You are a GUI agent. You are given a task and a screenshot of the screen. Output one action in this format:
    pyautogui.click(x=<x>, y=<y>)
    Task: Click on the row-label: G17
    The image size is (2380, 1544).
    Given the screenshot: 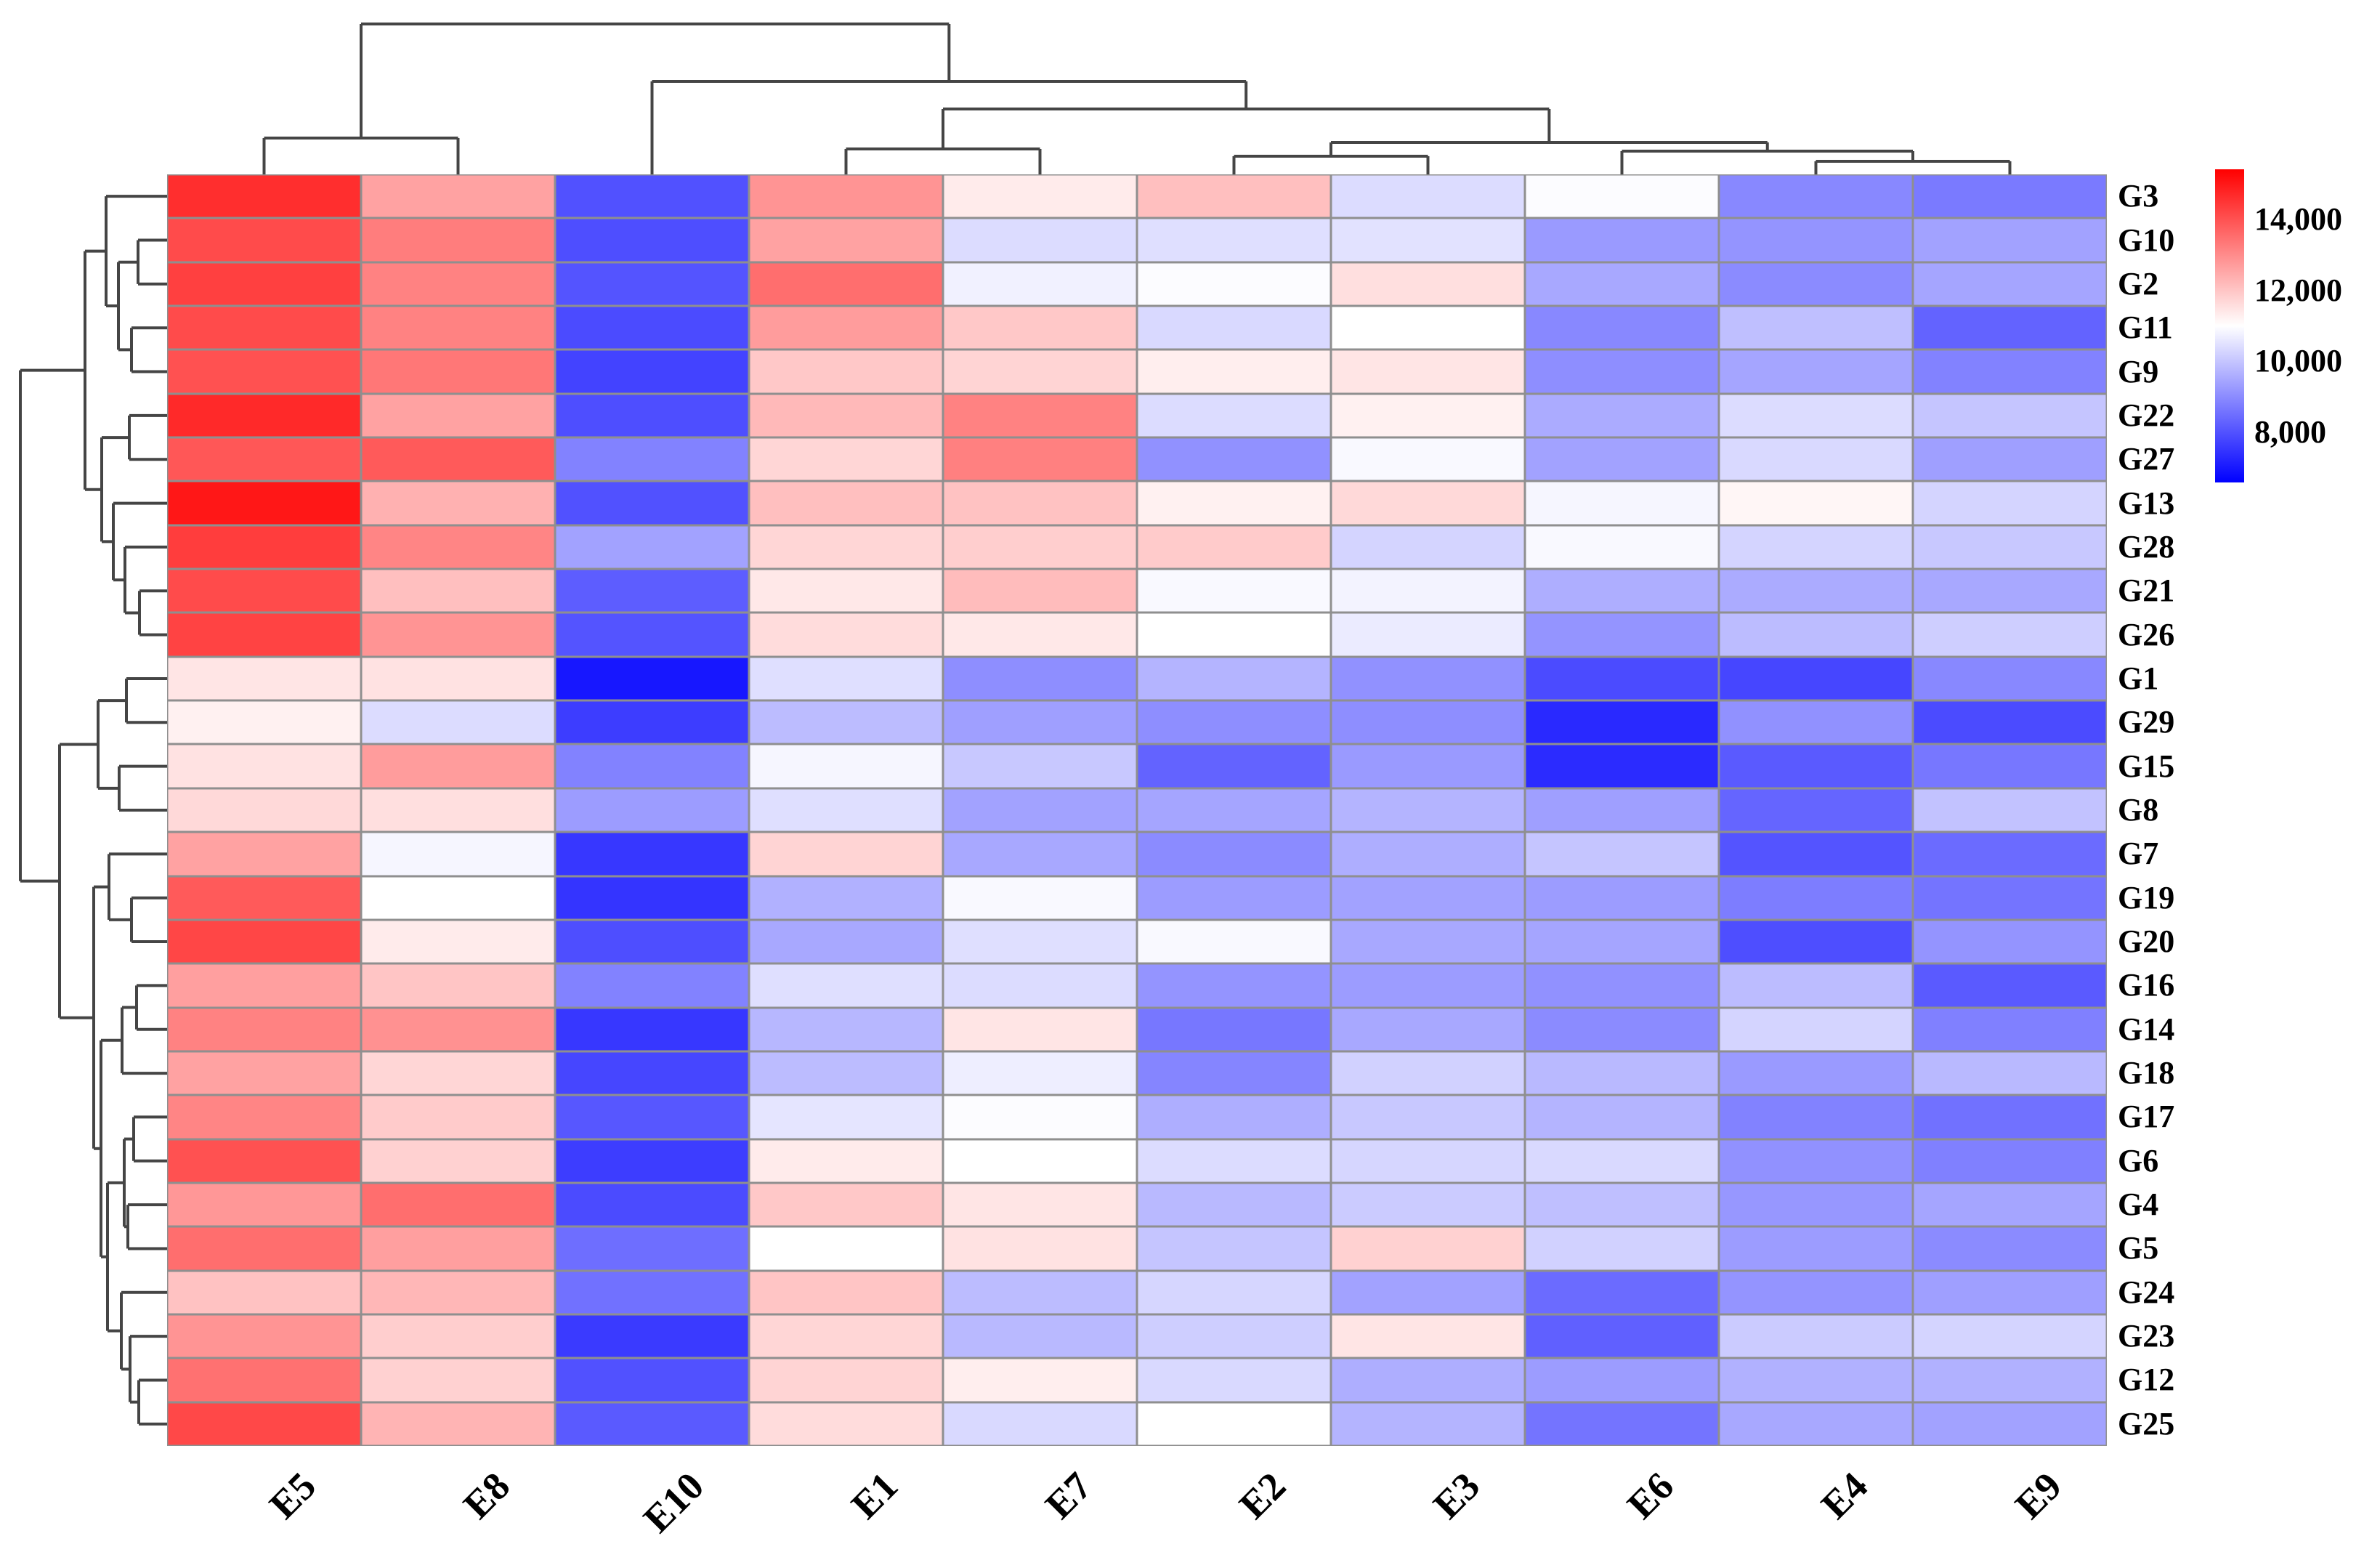 What is the action you would take?
    pyautogui.click(x=2146, y=1117)
    